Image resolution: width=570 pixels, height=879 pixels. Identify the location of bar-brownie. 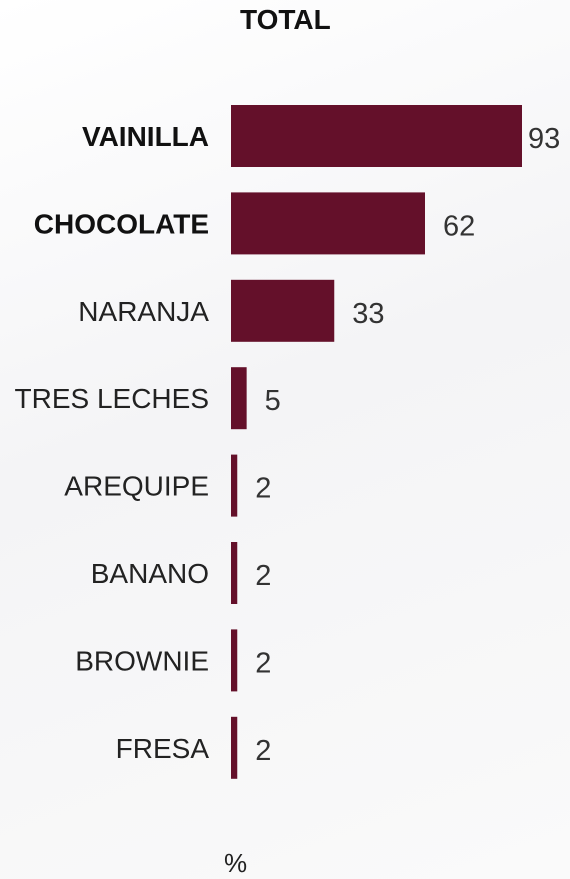
(234, 660).